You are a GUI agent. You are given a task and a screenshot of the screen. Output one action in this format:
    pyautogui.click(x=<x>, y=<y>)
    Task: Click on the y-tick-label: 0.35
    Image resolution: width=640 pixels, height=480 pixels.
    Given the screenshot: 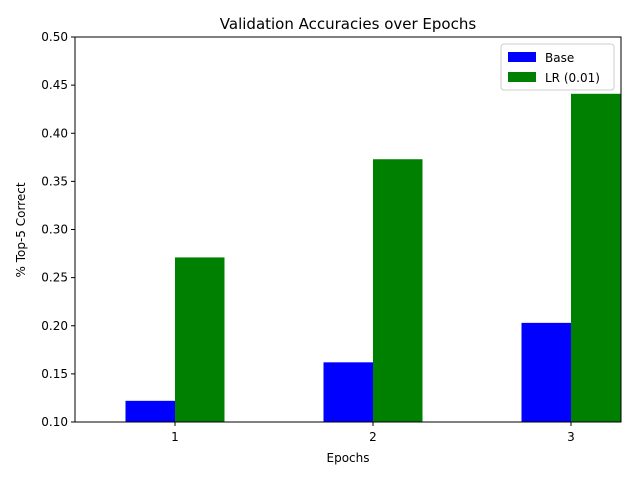 What is the action you would take?
    pyautogui.click(x=54, y=181)
    